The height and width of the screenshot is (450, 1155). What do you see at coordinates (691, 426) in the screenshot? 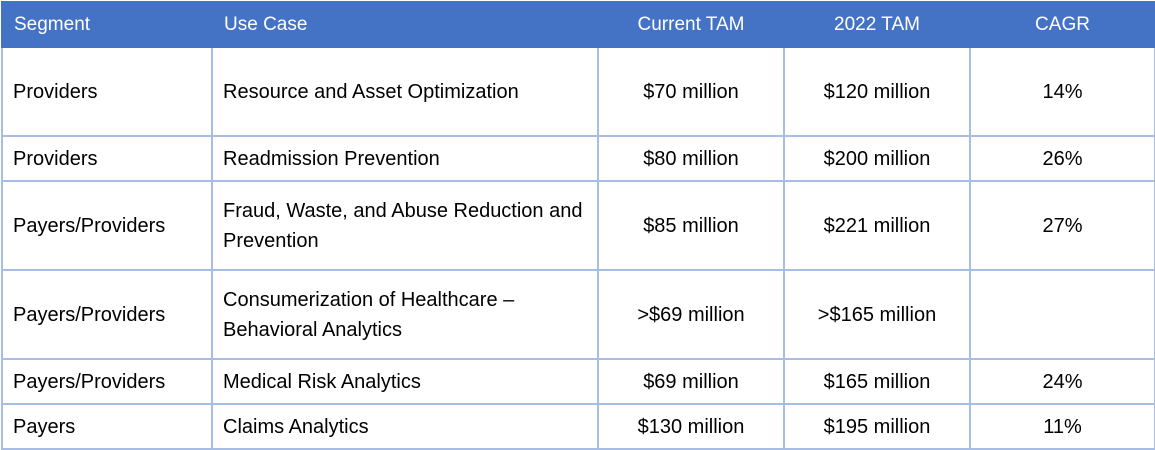
I see `cell-current-tam: $130 million` at bounding box center [691, 426].